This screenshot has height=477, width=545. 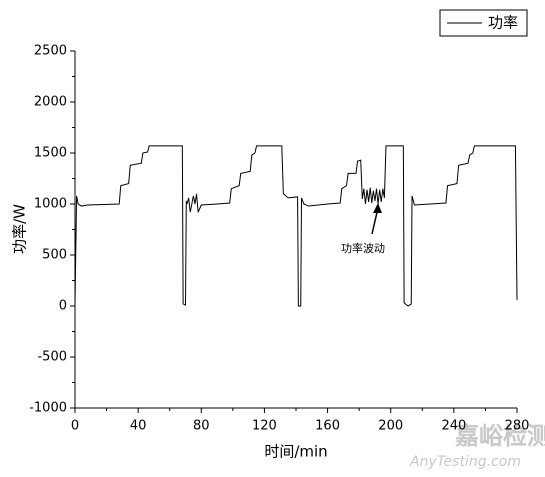 What do you see at coordinates (20, 229) in the screenshot?
I see `y-axis-label: 功率/W` at bounding box center [20, 229].